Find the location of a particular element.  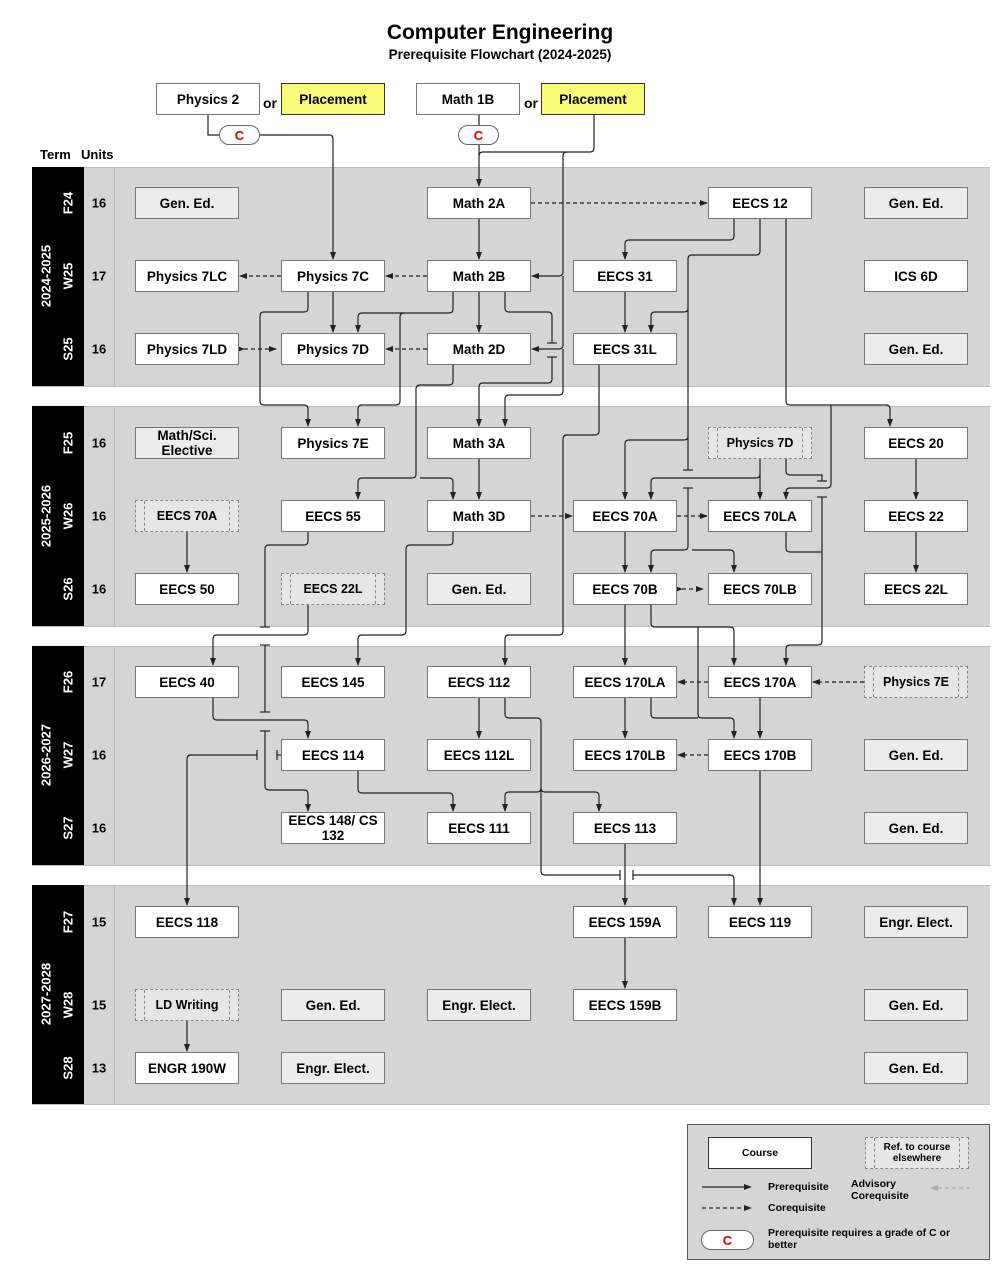

course-eecs-170b: EECS 170B is located at coordinates (760, 755).